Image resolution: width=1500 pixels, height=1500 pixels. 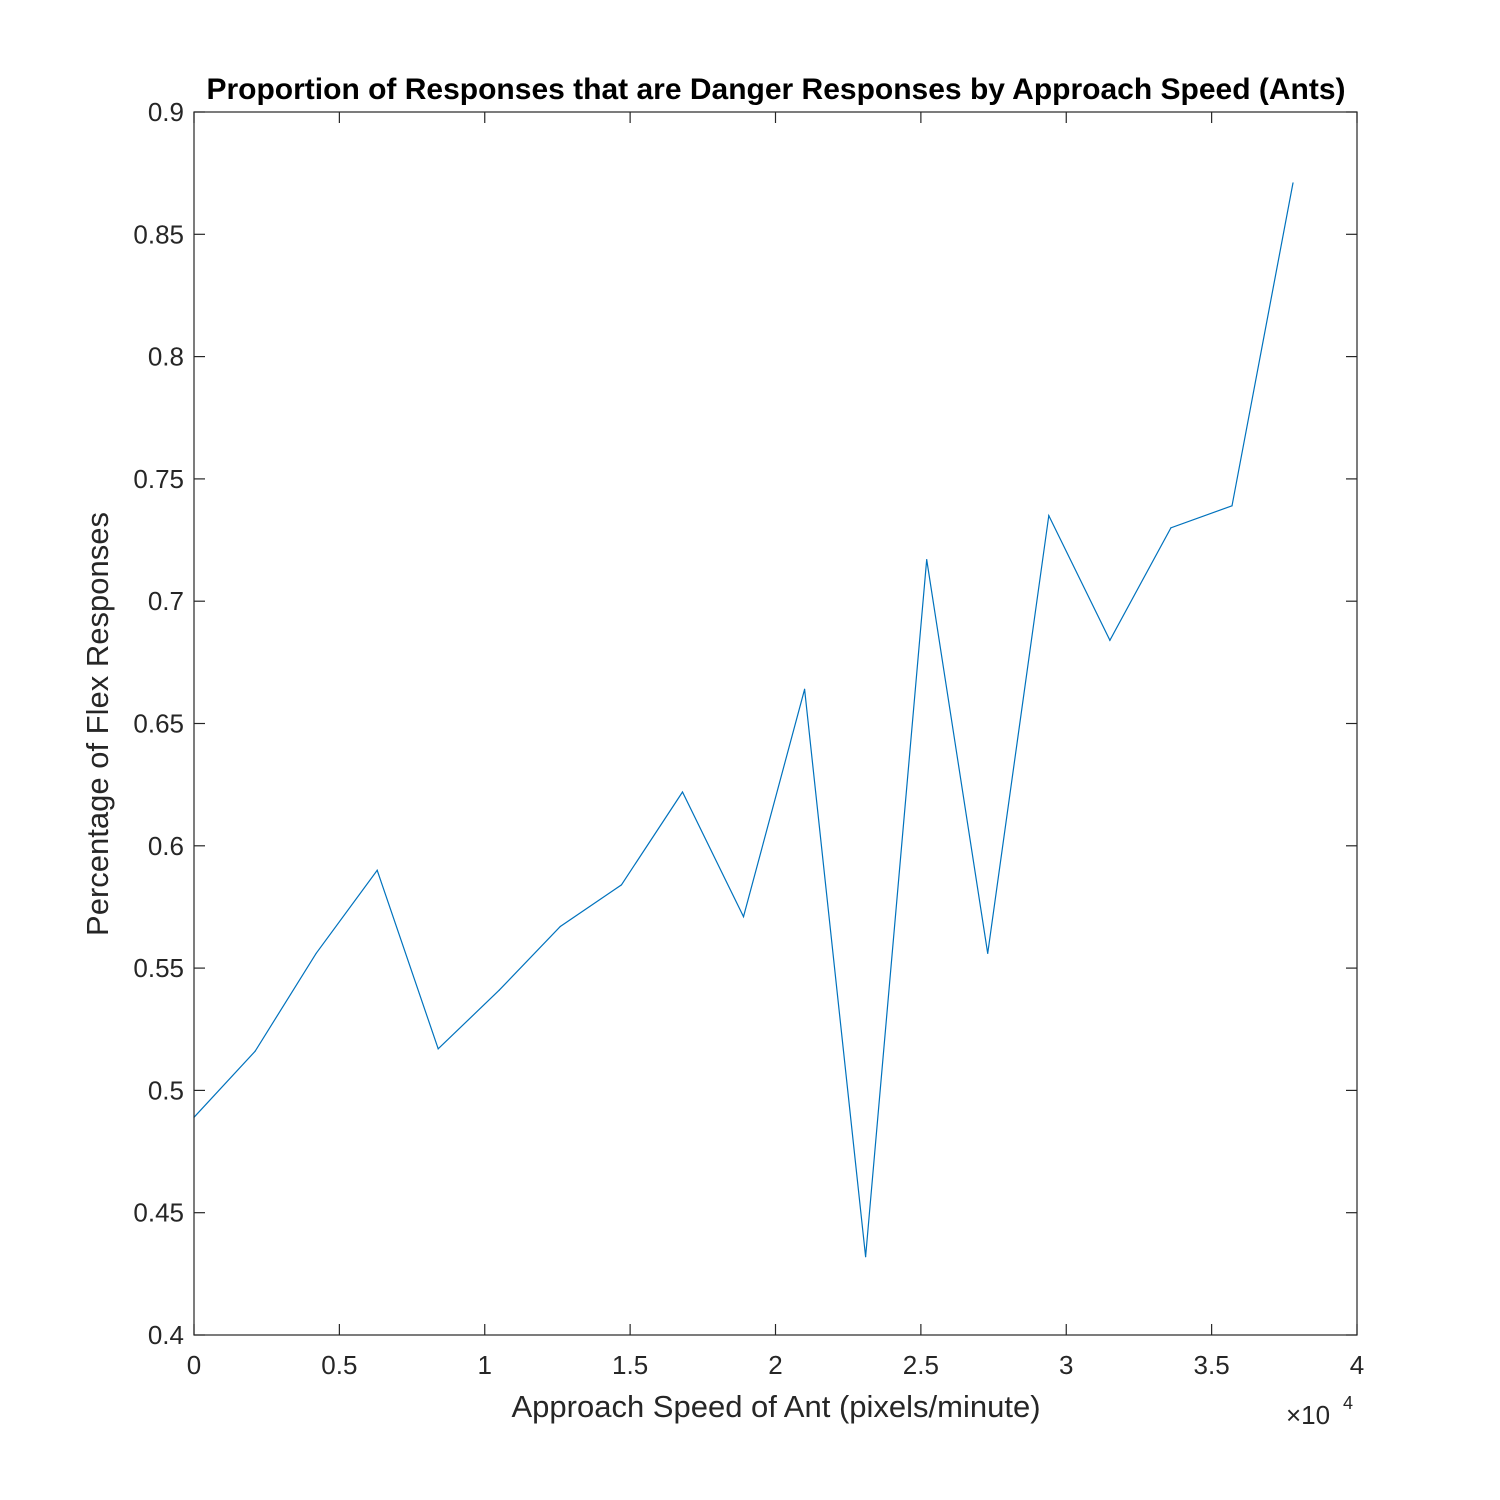 I want to click on x-tick-labels: 0 0.5 1 1.5 2 2.5 3 3.5 4, so click(x=775, y=1365).